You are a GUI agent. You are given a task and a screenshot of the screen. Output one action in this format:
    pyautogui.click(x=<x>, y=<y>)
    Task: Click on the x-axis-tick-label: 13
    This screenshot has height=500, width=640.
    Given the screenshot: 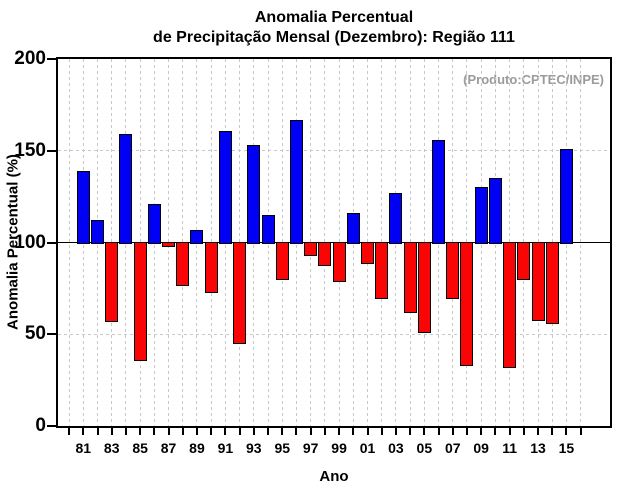 What is the action you would take?
    pyautogui.click(x=538, y=448)
    